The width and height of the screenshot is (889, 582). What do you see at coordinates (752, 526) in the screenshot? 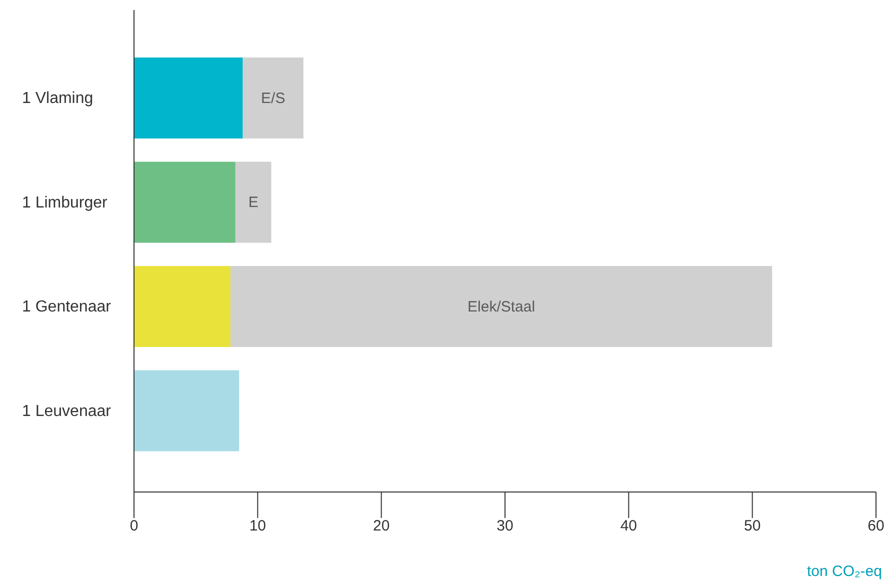
I see `x-tick-label: 50` at bounding box center [752, 526].